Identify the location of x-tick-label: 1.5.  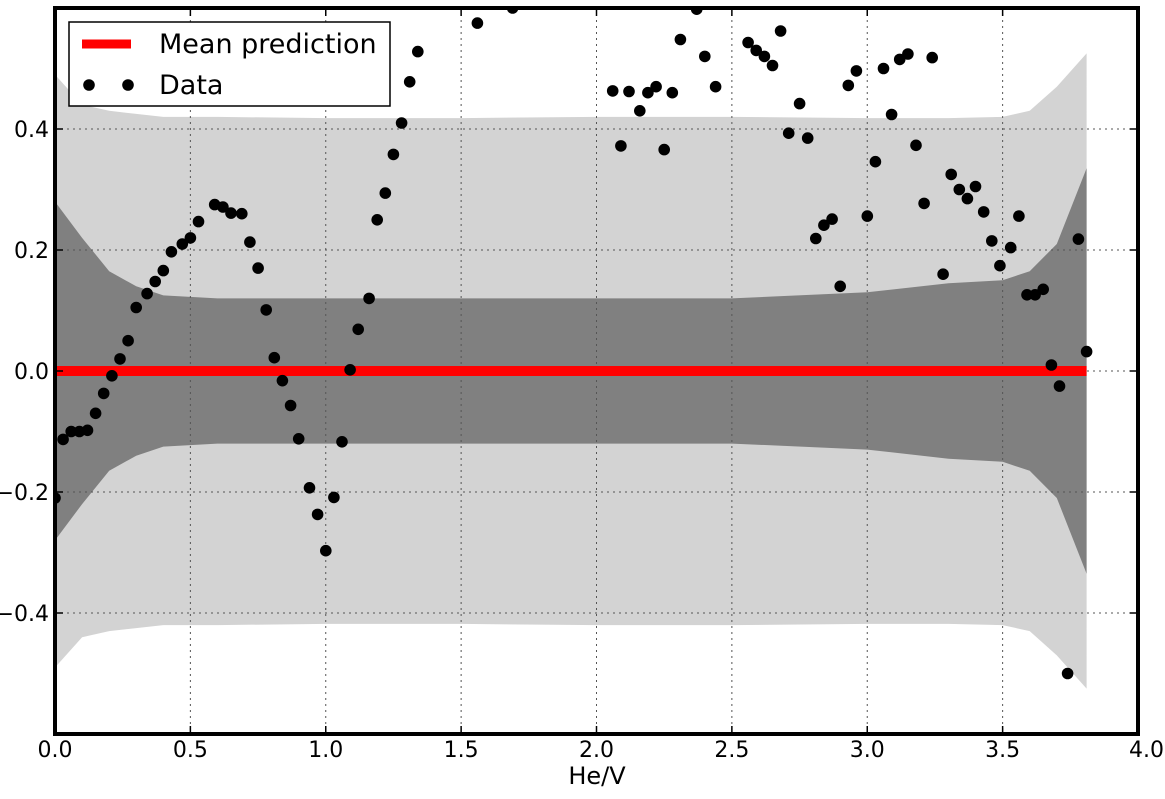
(461, 750).